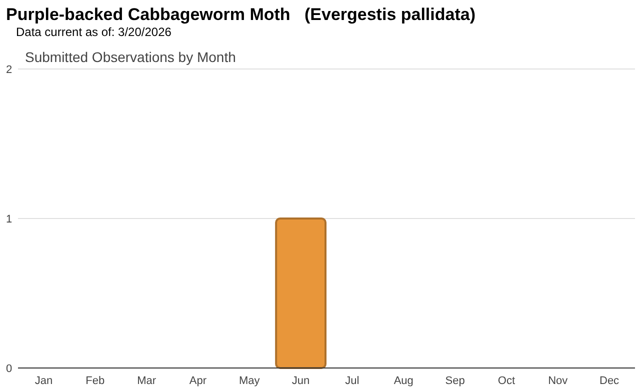  I want to click on y-tick-label: 2, so click(9, 70).